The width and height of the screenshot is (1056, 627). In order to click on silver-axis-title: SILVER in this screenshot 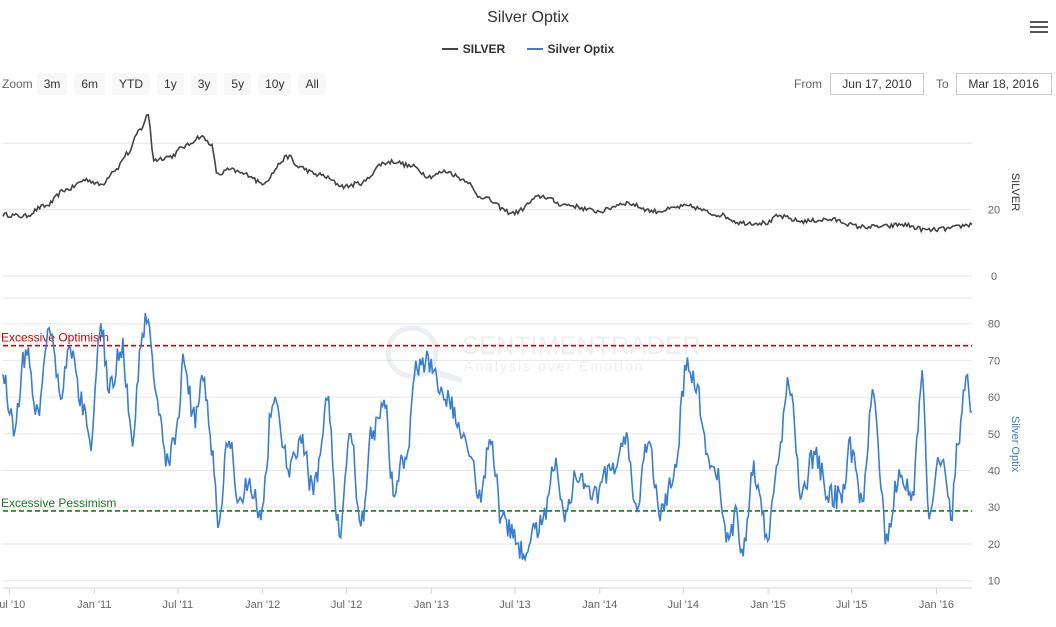, I will do `click(1015, 192)`.